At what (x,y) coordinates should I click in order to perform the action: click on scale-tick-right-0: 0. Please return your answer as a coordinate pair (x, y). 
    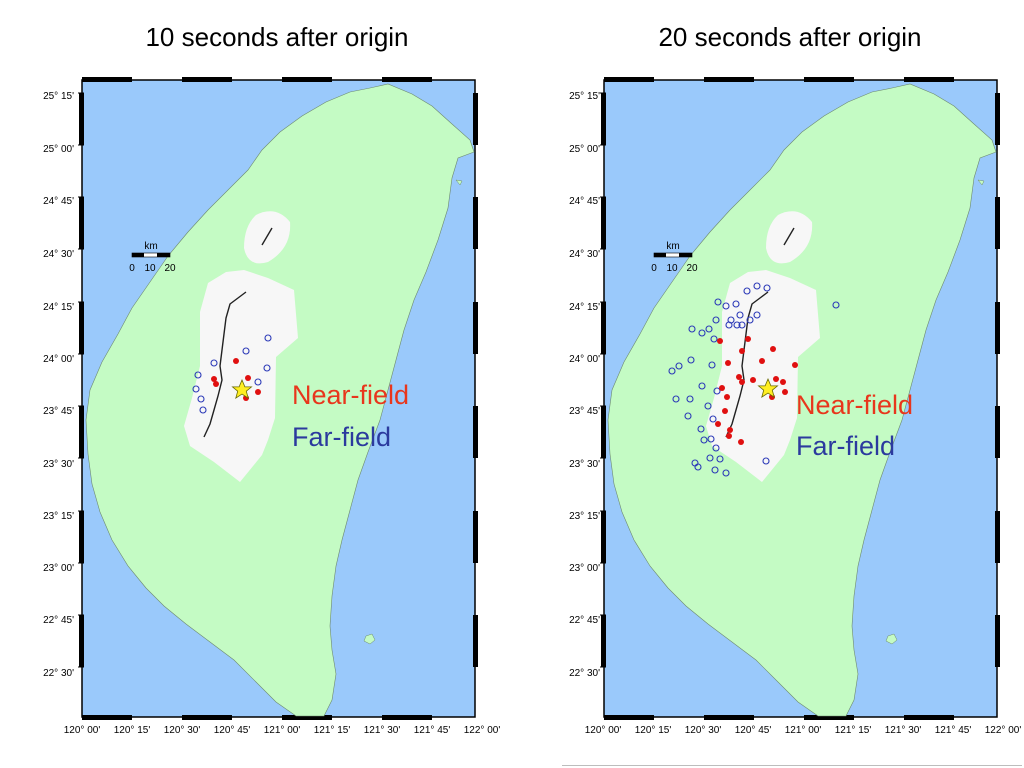
    Looking at the image, I should click on (654, 268).